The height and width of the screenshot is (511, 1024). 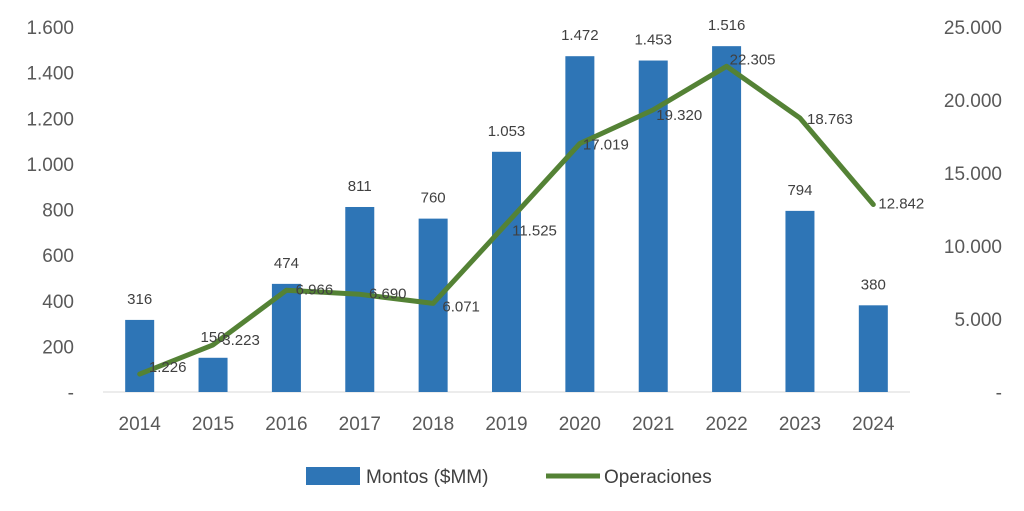 What do you see at coordinates (726, 424) in the screenshot?
I see `x-axis-tick-label: 2022` at bounding box center [726, 424].